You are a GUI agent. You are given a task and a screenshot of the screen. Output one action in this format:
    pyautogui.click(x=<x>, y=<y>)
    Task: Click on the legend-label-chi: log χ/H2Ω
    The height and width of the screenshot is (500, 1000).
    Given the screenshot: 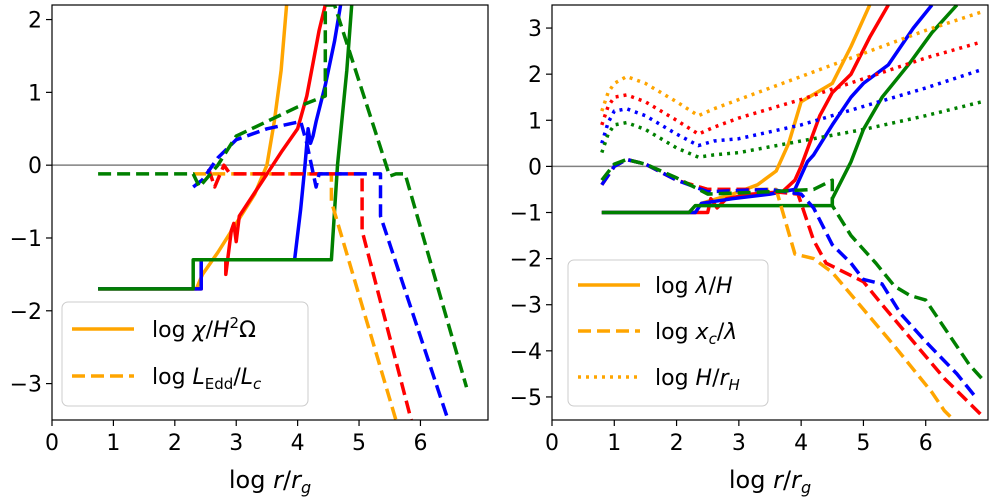 What is the action you would take?
    pyautogui.click(x=204, y=328)
    